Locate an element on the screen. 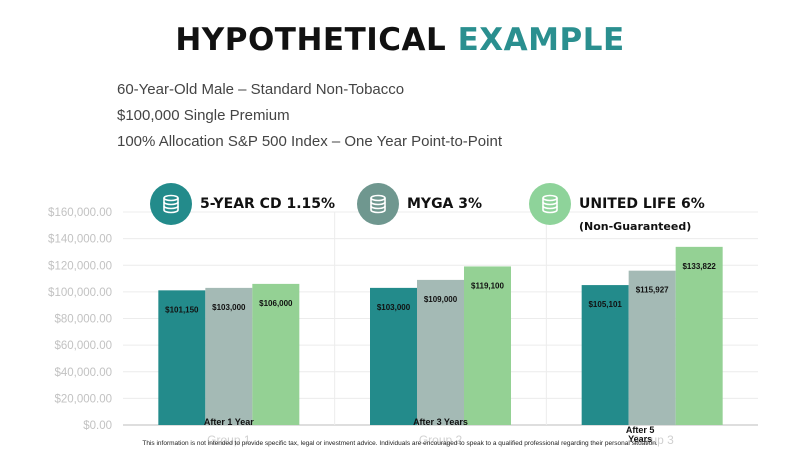 The image size is (800, 450). legend-label-myga: MYGA 3% is located at coordinates (445, 204).